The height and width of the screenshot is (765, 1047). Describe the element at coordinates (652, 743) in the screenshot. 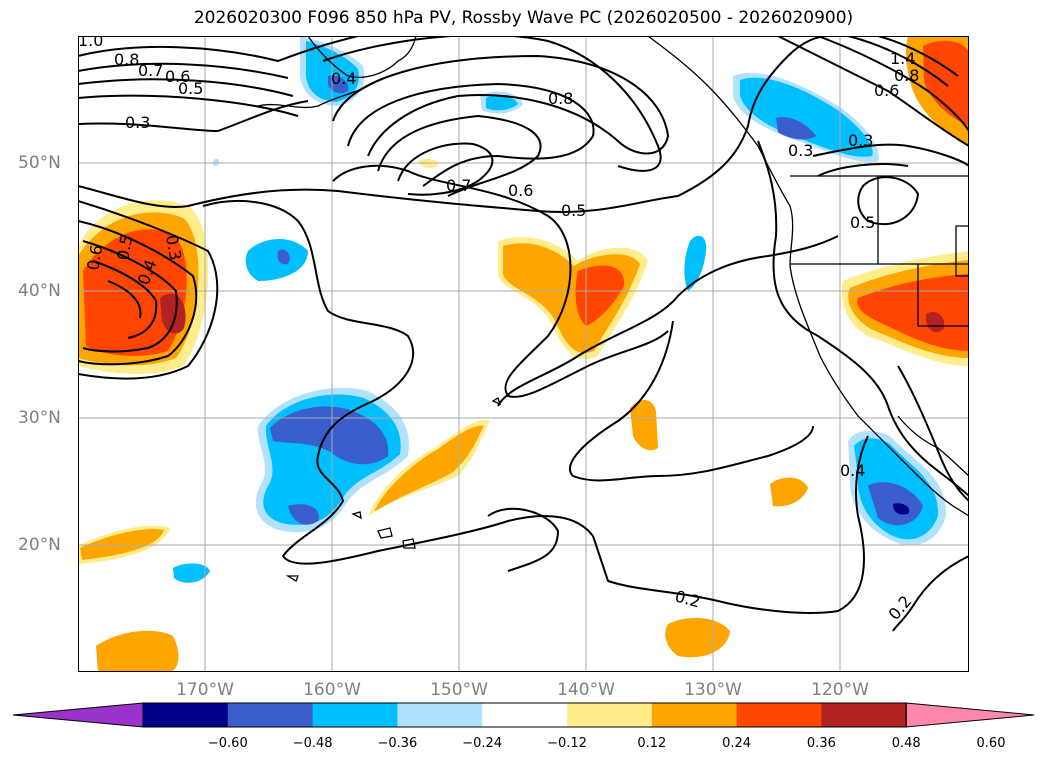

I see `colorbar-tick-label: 0.12` at that location.